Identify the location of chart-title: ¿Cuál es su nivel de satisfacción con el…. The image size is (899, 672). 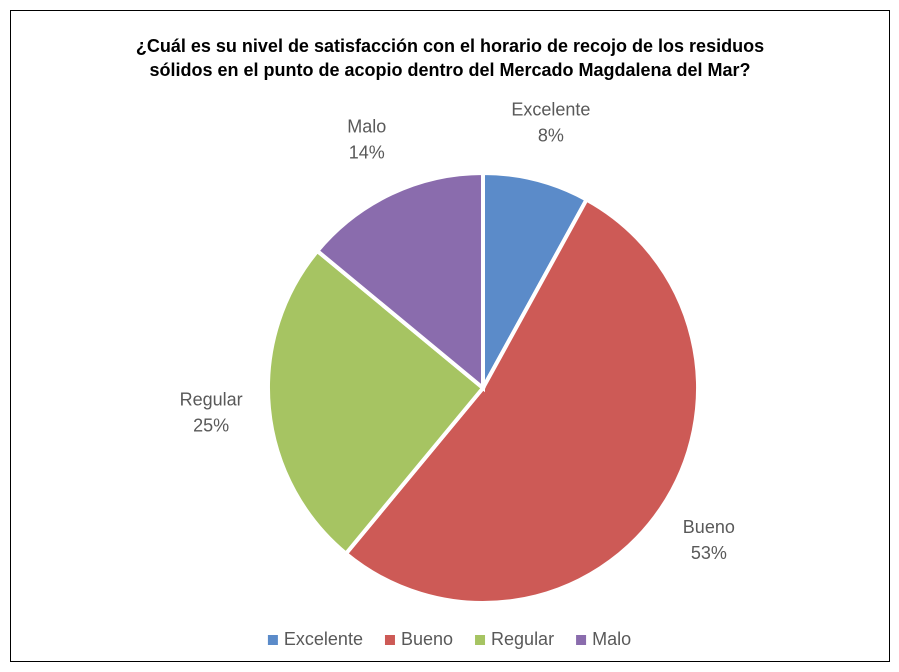
(450, 58).